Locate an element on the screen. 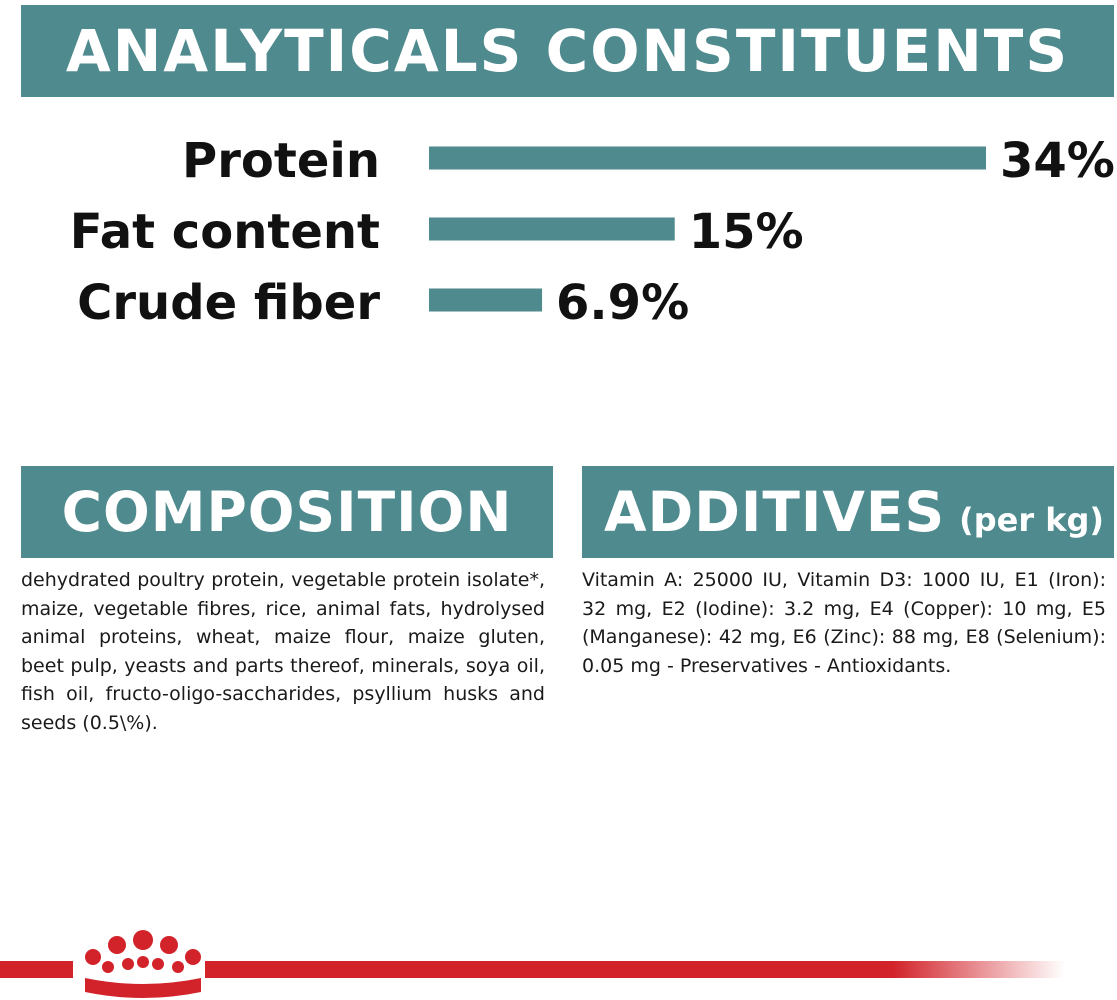 The image size is (1117, 1000). value-label: 34% is located at coordinates (1057, 161).